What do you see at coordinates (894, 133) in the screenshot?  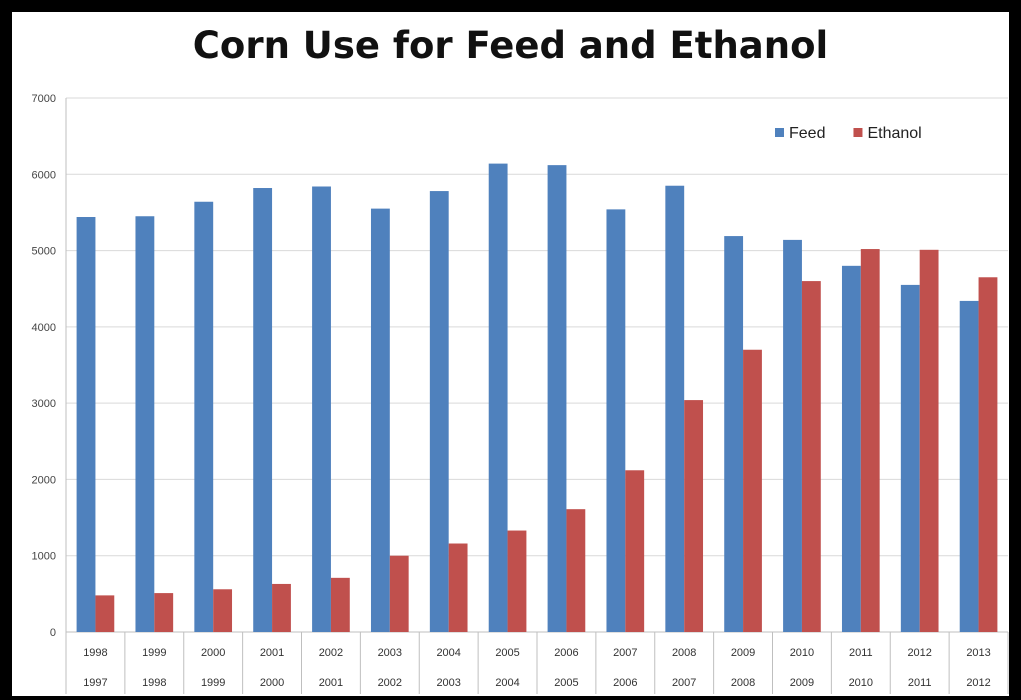 I see `legend-label-ethanol: Ethanol` at bounding box center [894, 133].